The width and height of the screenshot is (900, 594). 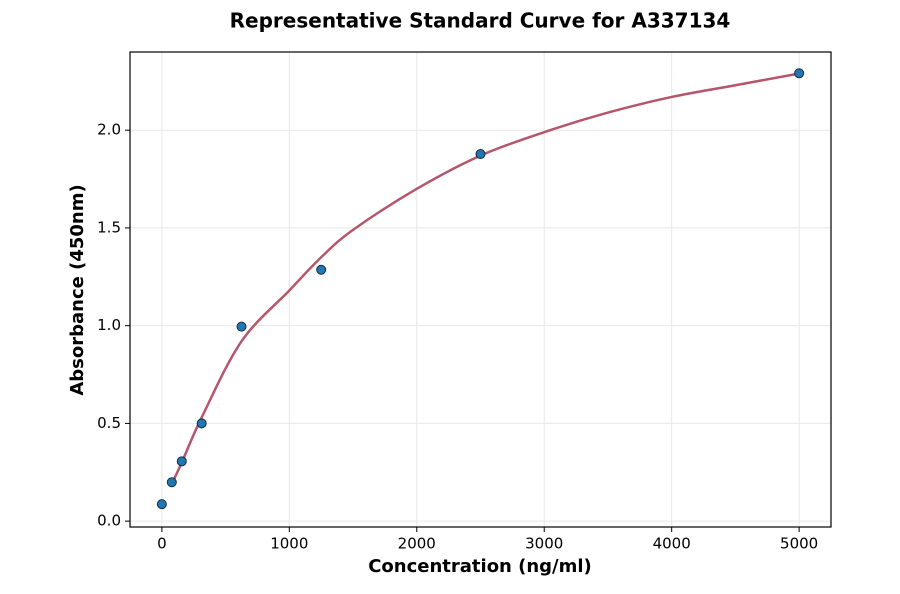 I want to click on y-tick-label: 2.0, so click(x=109, y=130).